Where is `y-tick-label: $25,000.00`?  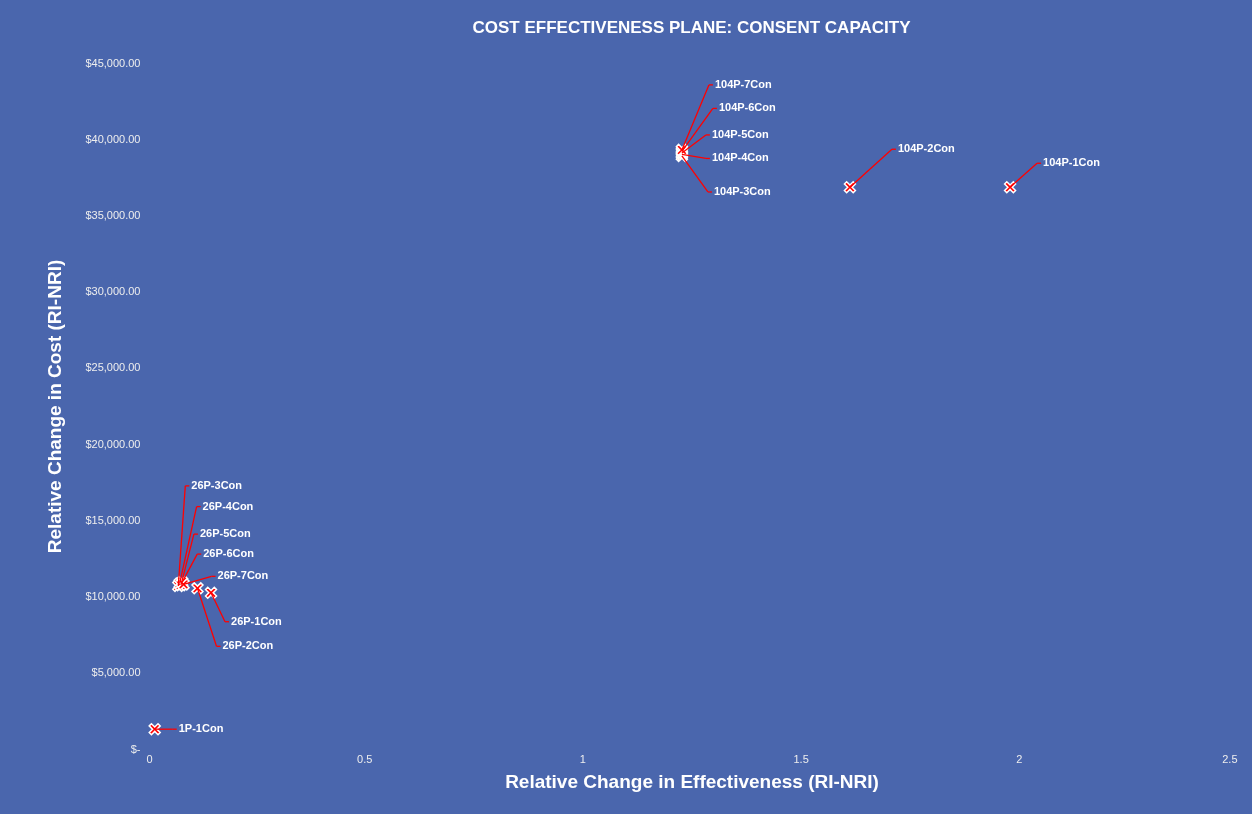 y-tick-label: $25,000.00 is located at coordinates (113, 367).